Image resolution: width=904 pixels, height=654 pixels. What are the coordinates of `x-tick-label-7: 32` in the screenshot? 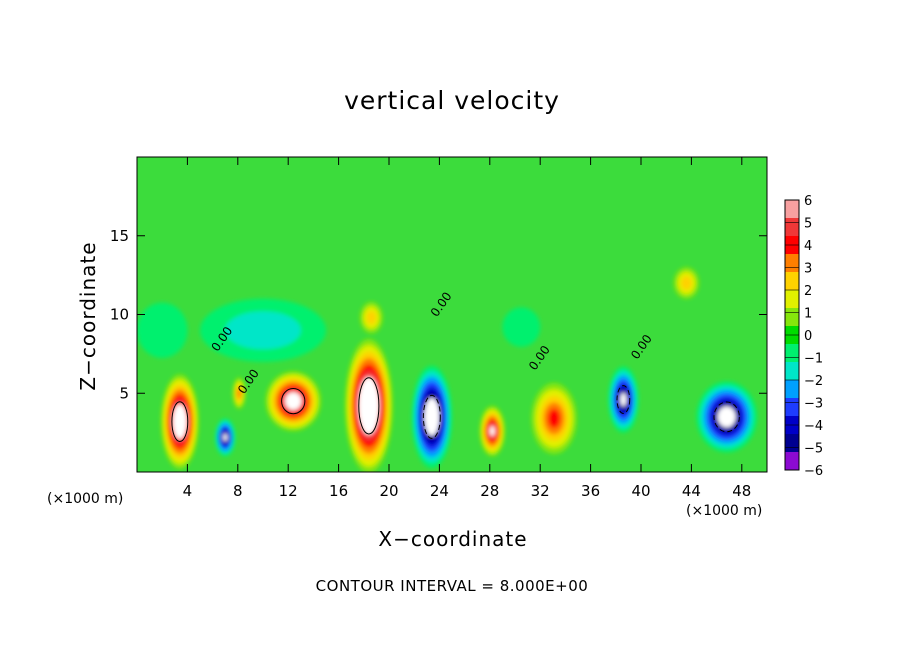 It's located at (540, 491).